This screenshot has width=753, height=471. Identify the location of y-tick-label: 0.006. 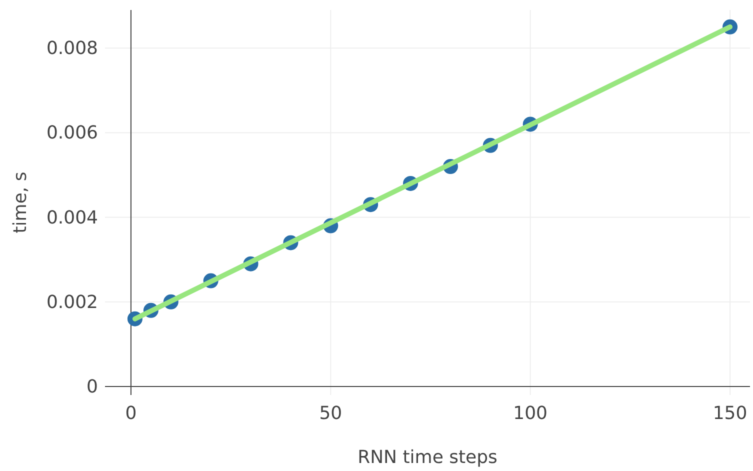
(72, 133).